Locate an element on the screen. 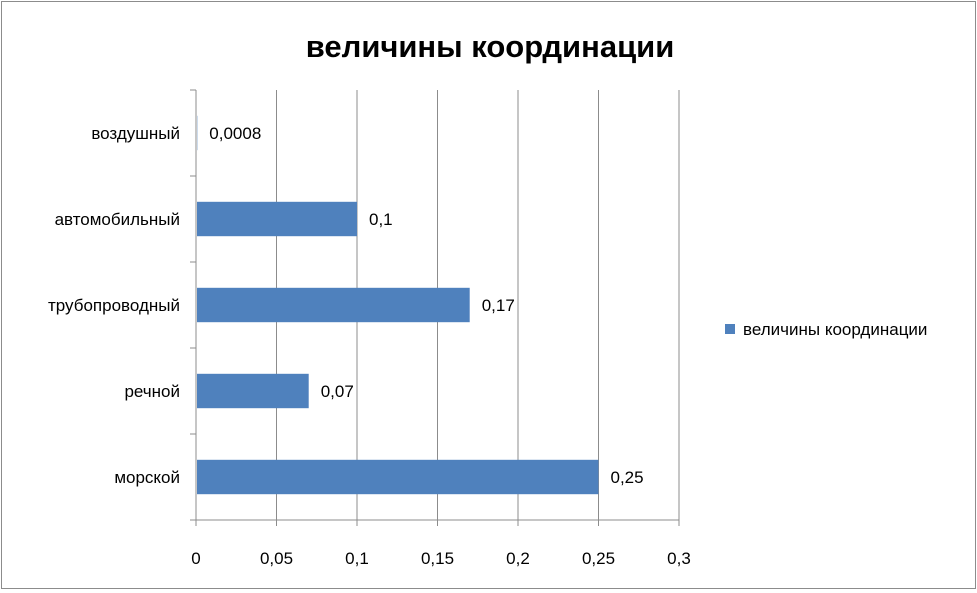  chart-title: величины координации is located at coordinates (490, 46).